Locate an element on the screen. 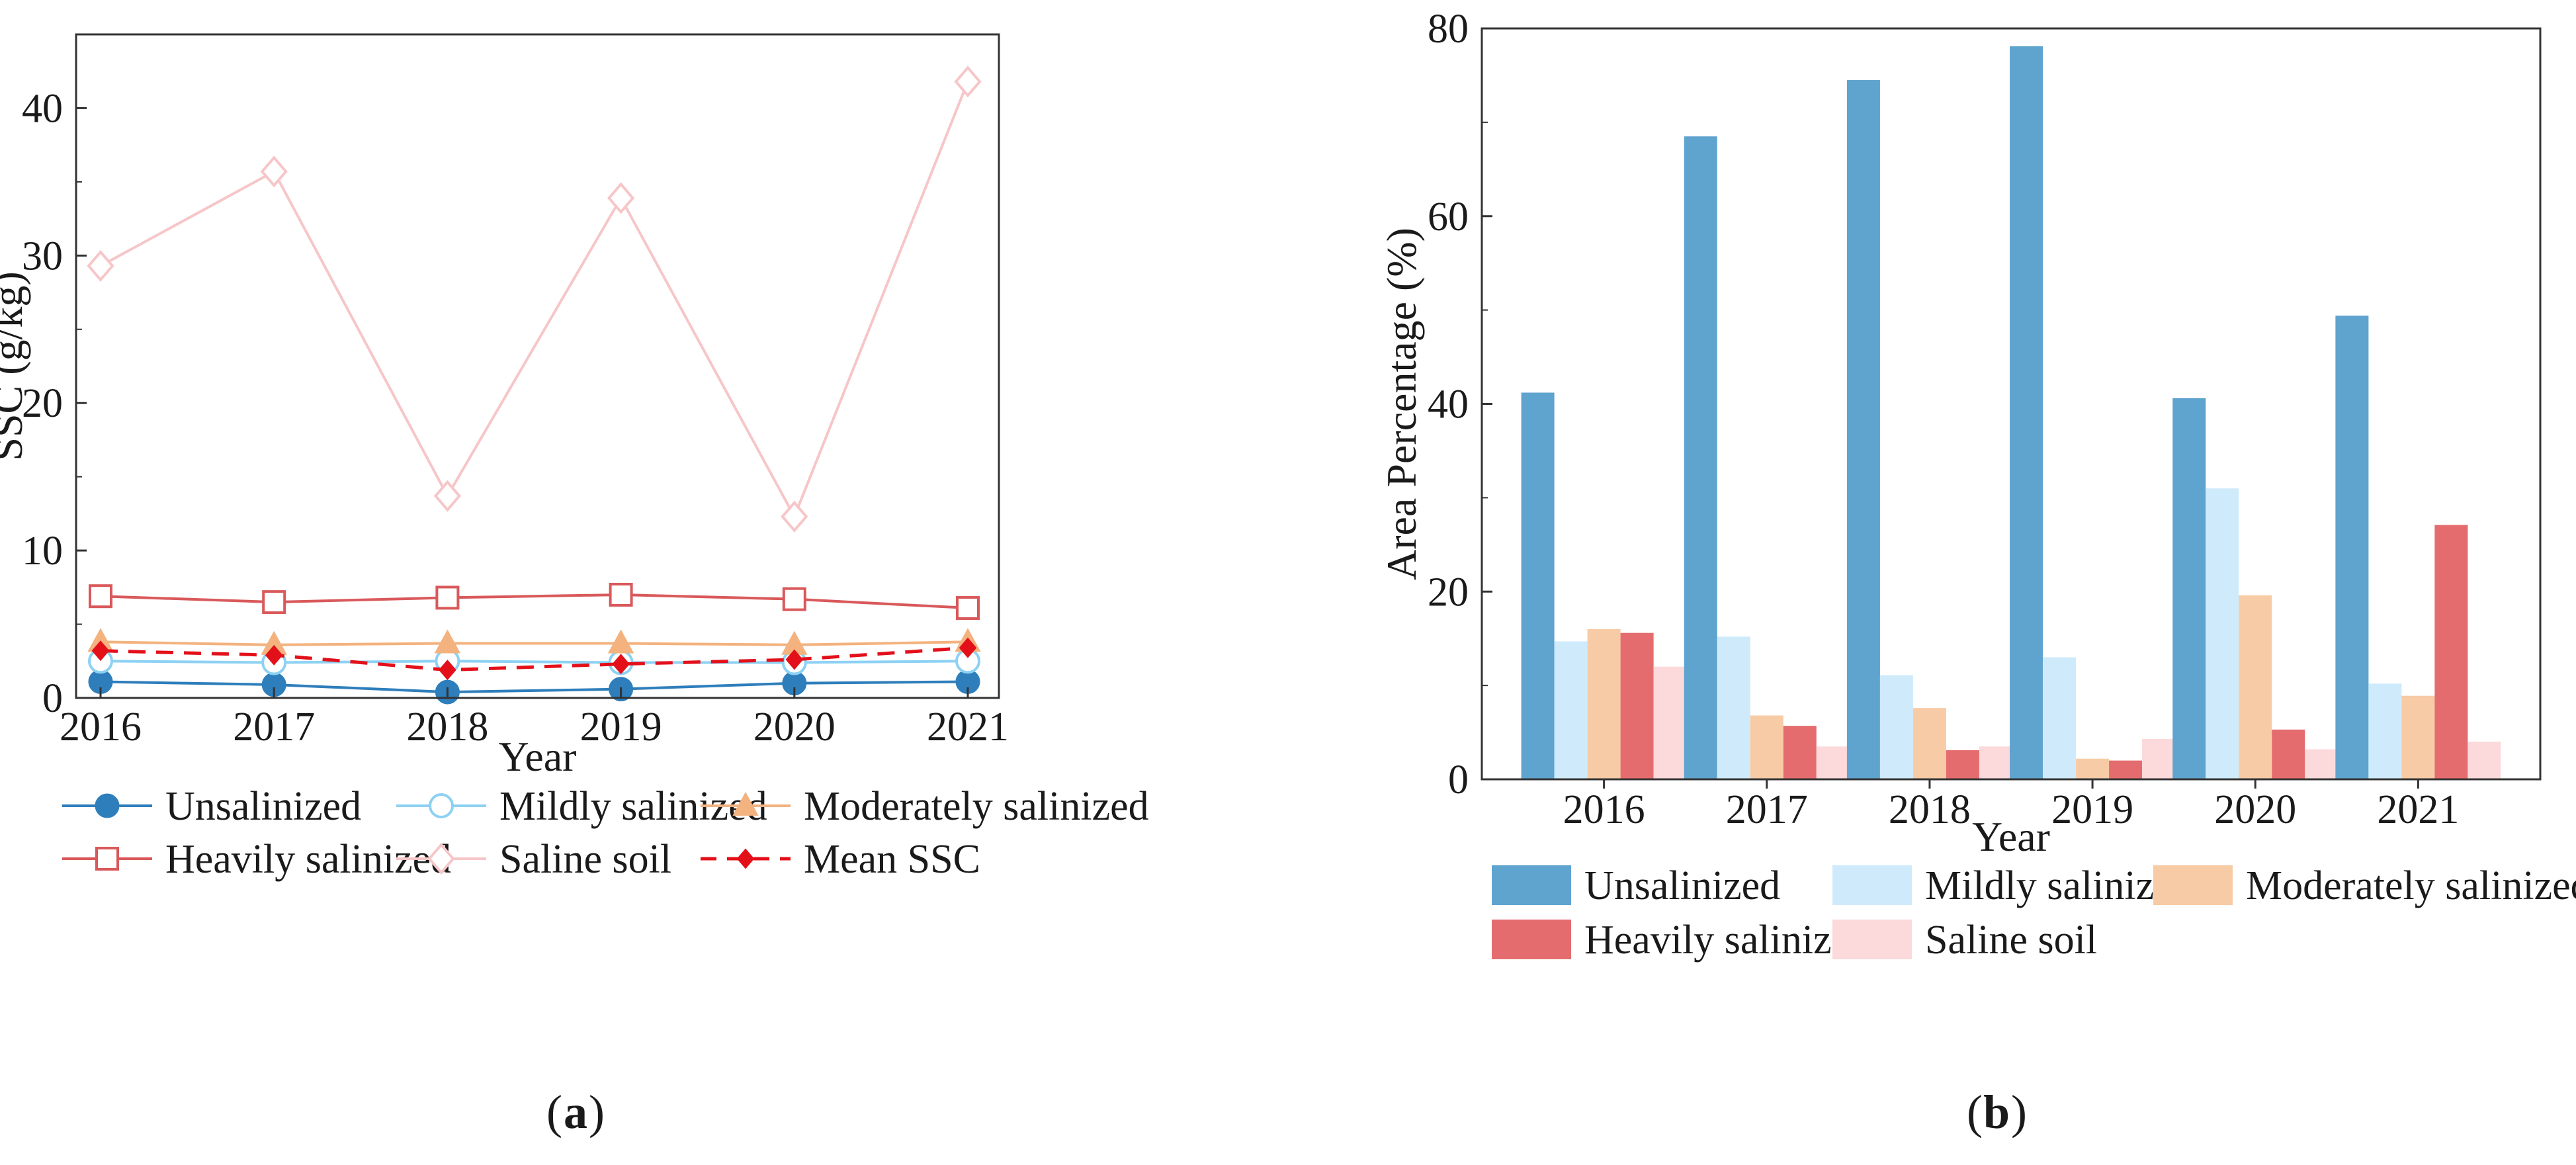  bar-heavily-salinized-2021 is located at coordinates (2451, 652).